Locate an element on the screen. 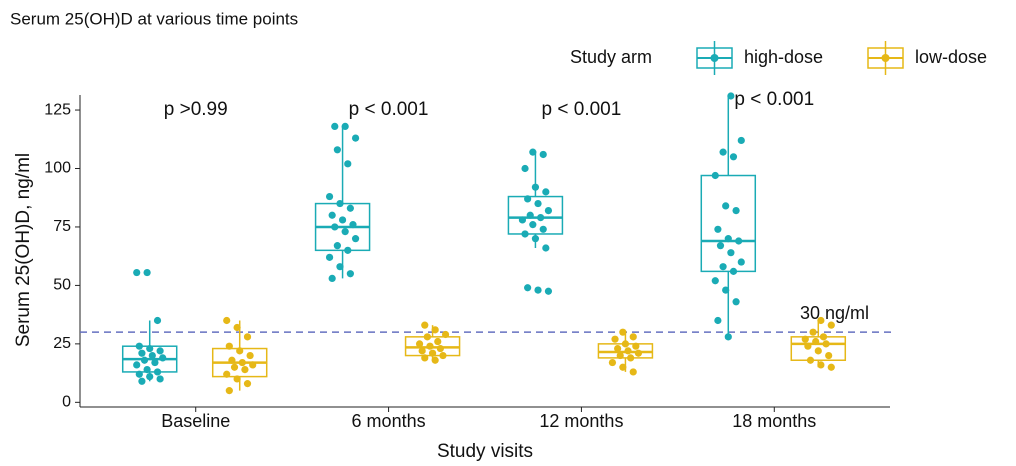  y-tick-label: 0 is located at coordinates (66, 402).